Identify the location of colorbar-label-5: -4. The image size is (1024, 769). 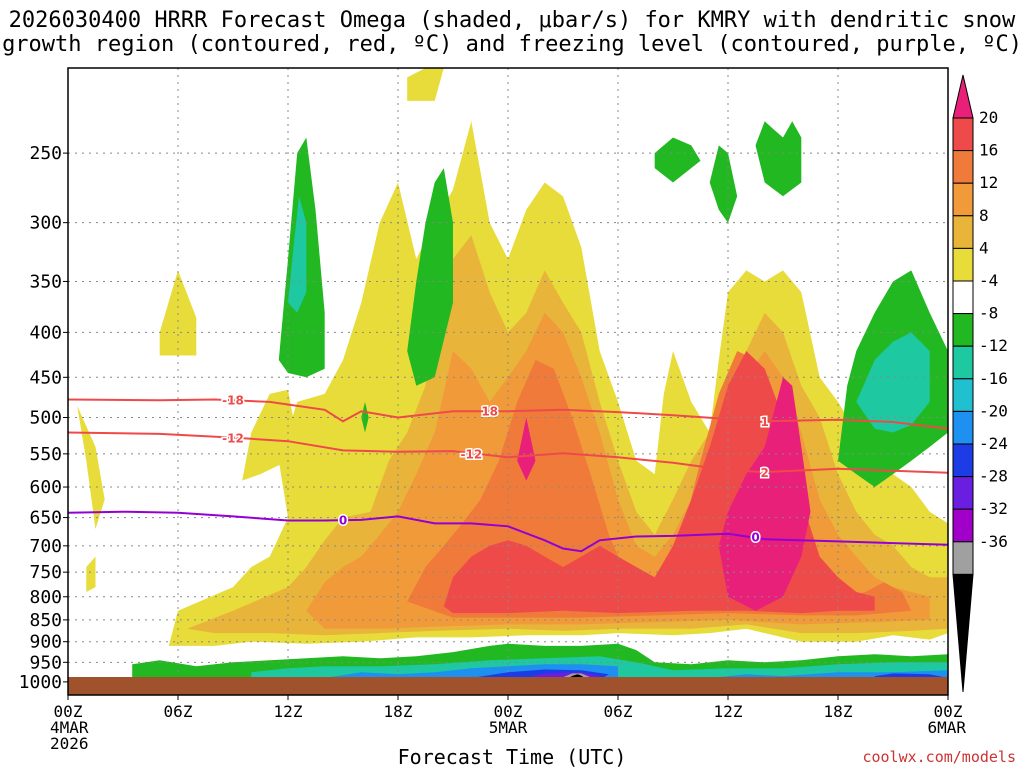
(988, 280).